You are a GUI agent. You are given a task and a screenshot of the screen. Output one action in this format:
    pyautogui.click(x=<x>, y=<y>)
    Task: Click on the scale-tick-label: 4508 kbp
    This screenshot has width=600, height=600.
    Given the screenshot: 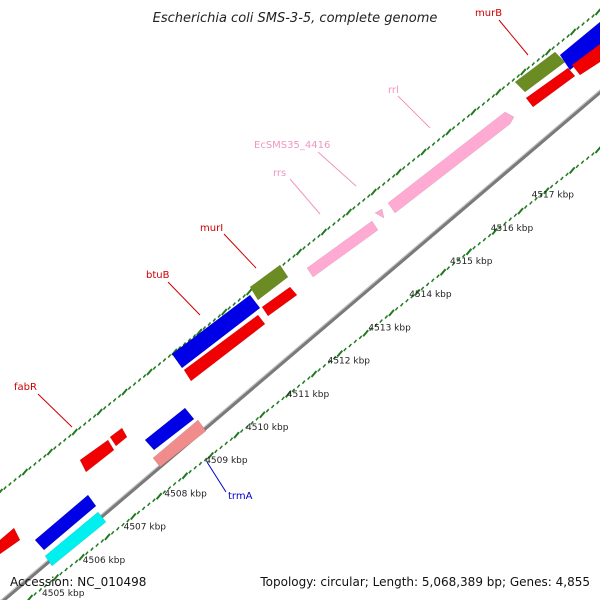 What is the action you would take?
    pyautogui.click(x=185, y=494)
    